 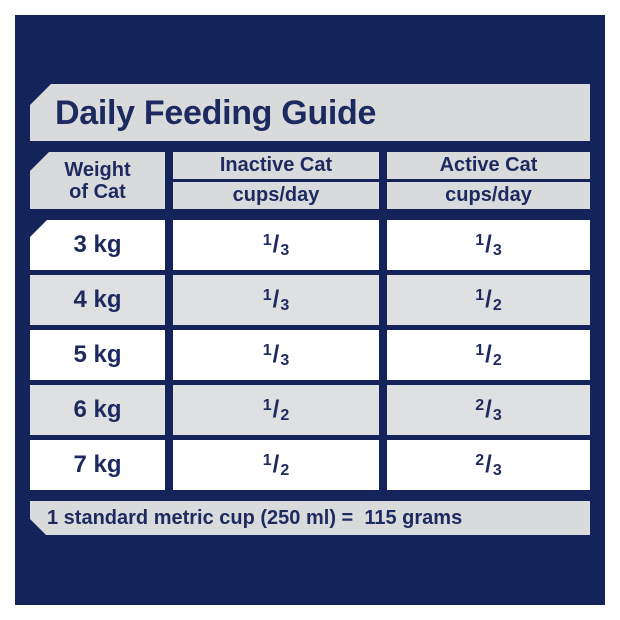 What do you see at coordinates (488, 180) in the screenshot?
I see `header-active-cat: Active Cat cups/day` at bounding box center [488, 180].